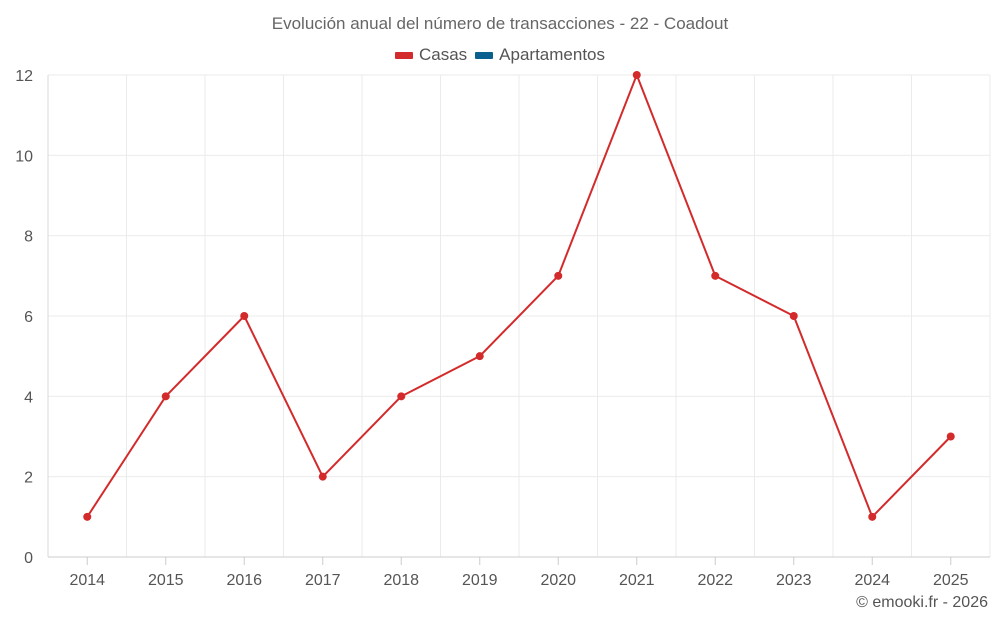 This screenshot has height=625, width=1000. I want to click on legend-label-apartamentos: Apartamentos, so click(552, 54).